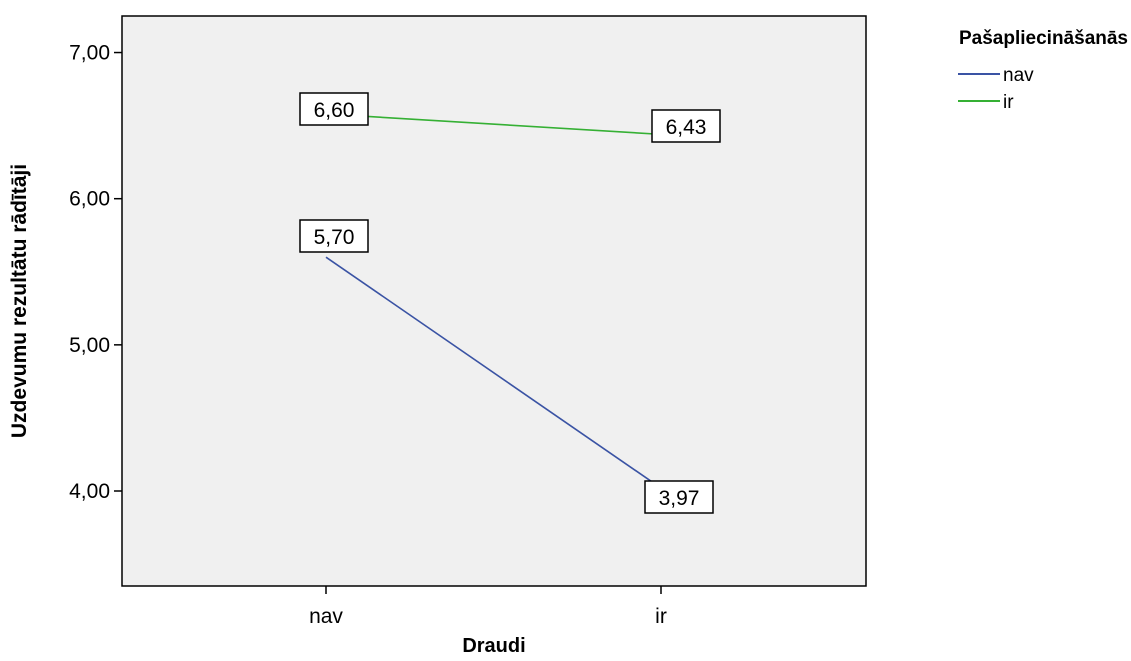 The width and height of the screenshot is (1131, 661). Describe the element at coordinates (661, 616) in the screenshot. I see `x-tick-label: ir` at that location.